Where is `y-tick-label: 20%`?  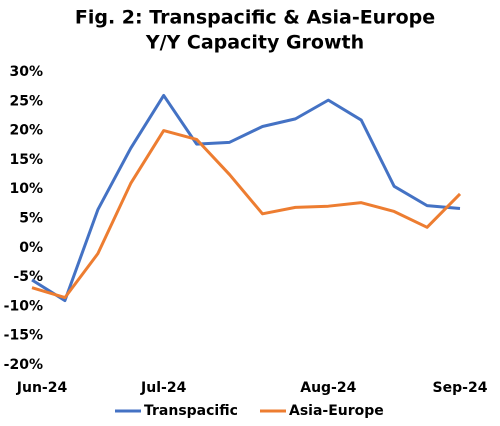 y-tick-label: 20% is located at coordinates (26, 131).